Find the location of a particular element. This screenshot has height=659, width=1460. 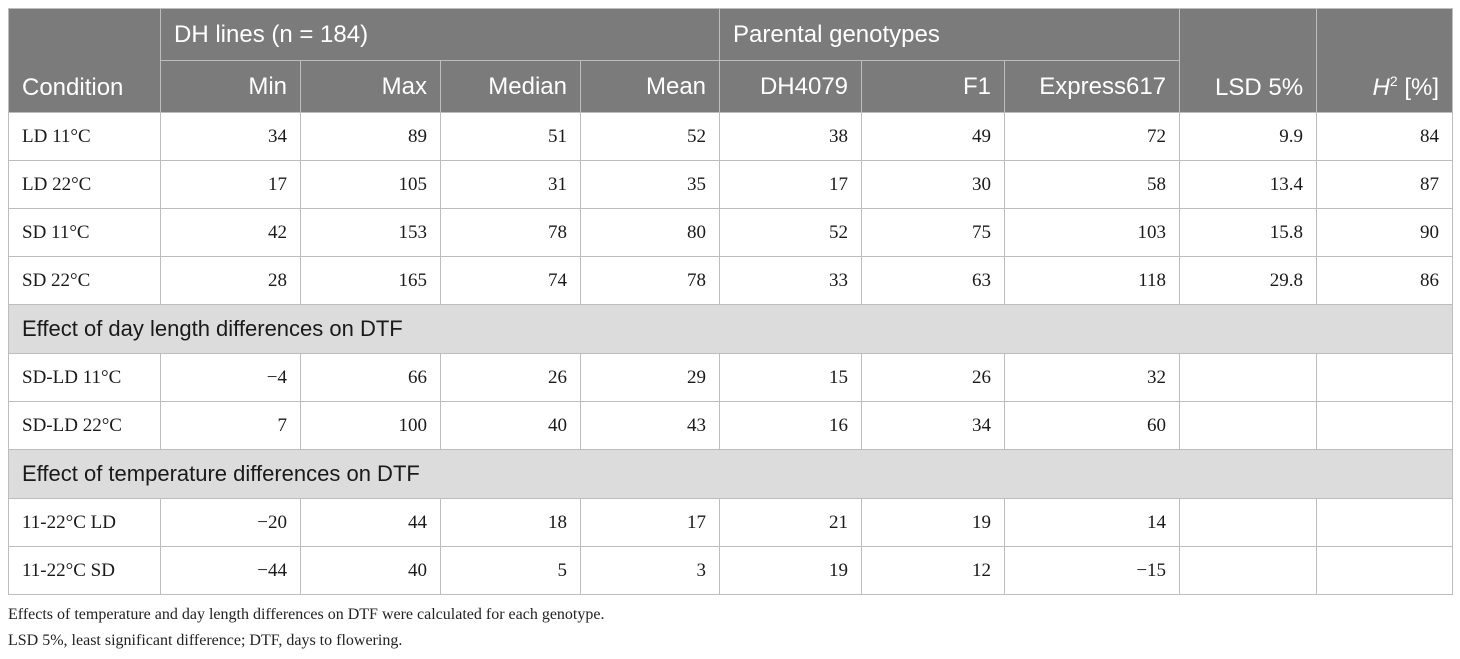

cell-condition: SD-LD 22°C is located at coordinates (84, 425).